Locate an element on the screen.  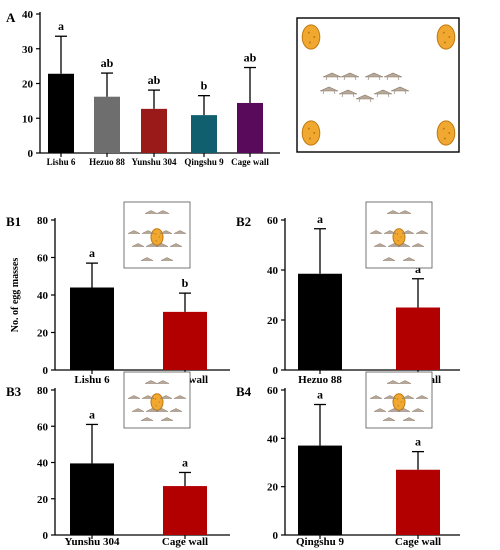
cage-frame is located at coordinates (378, 85).